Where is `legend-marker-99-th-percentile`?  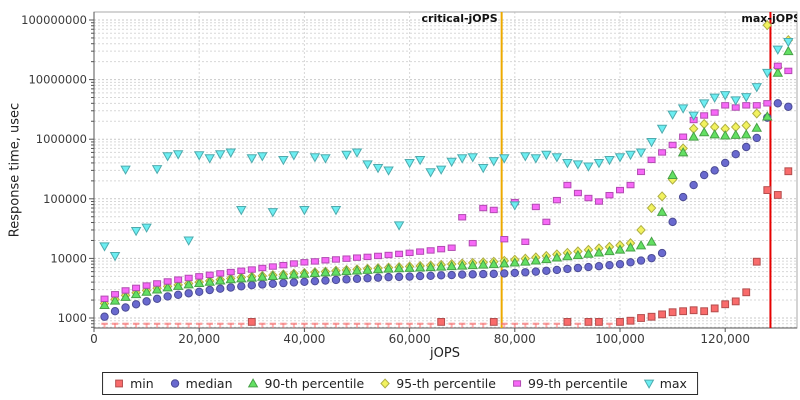
legend-marker-99-th-percentile is located at coordinates (516, 383).